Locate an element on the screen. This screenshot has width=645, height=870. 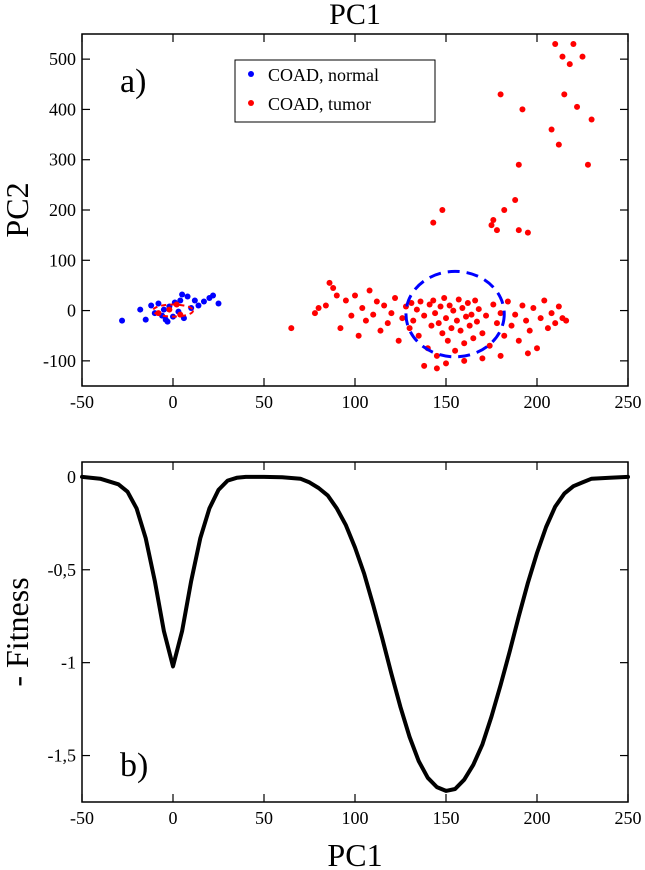
panel-a-ytick-label: 300 is located at coordinates (62, 160).